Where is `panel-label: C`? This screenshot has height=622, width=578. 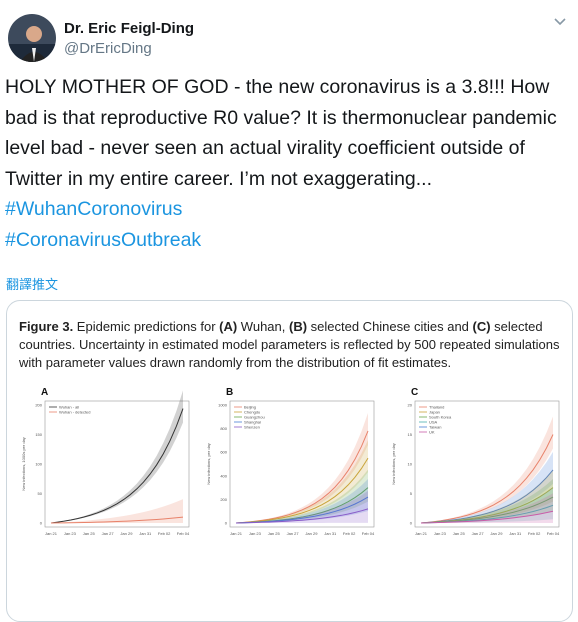
panel-label: C is located at coordinates (414, 392).